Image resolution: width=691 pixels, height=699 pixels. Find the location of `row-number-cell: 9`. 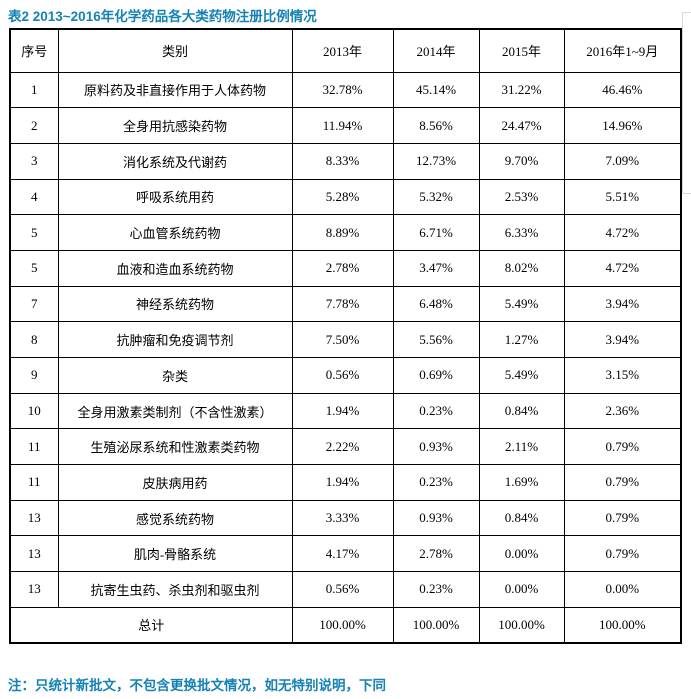

row-number-cell: 9 is located at coordinates (34, 375).